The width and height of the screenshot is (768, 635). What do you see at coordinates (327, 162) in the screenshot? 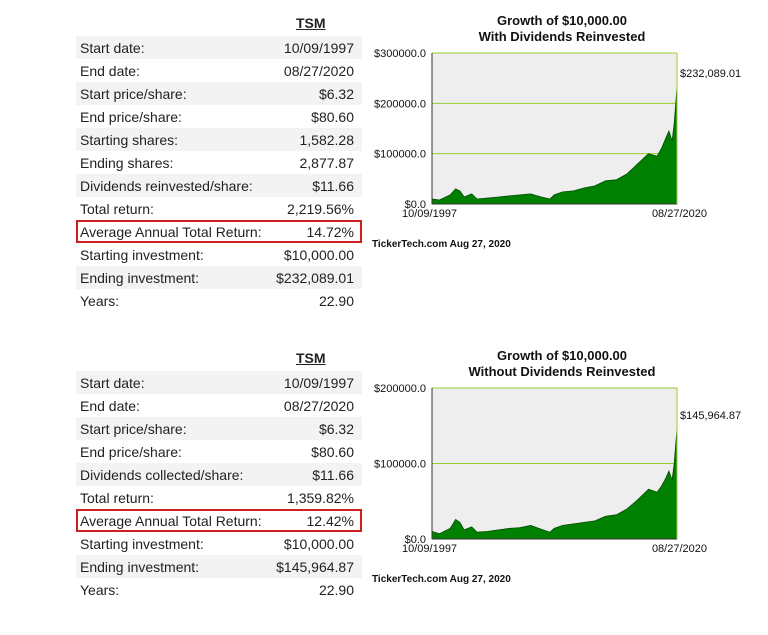
I see `row-value: 2,877.87` at bounding box center [327, 162].